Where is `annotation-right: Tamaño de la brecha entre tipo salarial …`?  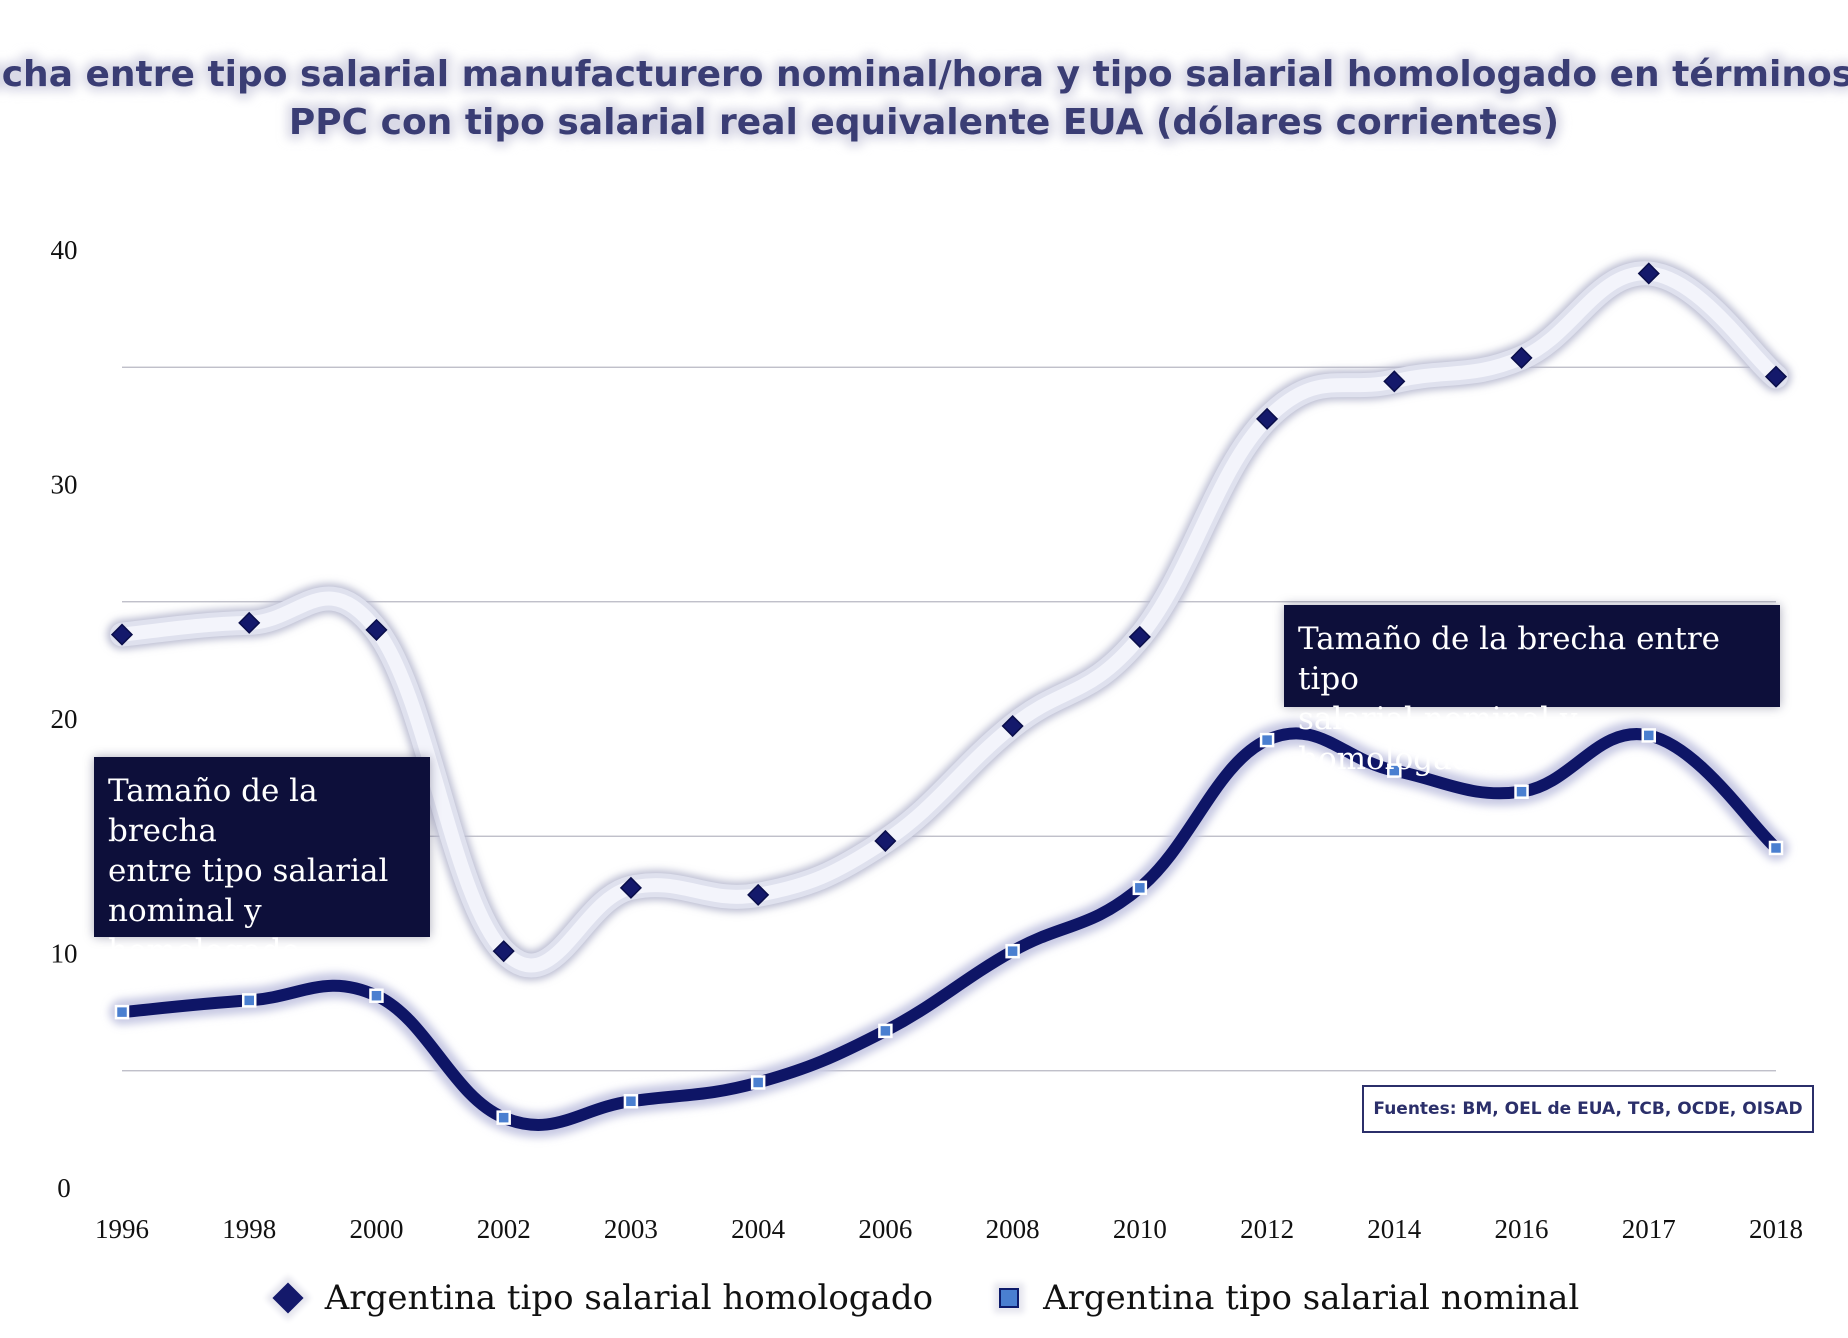 annotation-right: Tamaño de la brecha entre tipo salarial … is located at coordinates (1532, 691).